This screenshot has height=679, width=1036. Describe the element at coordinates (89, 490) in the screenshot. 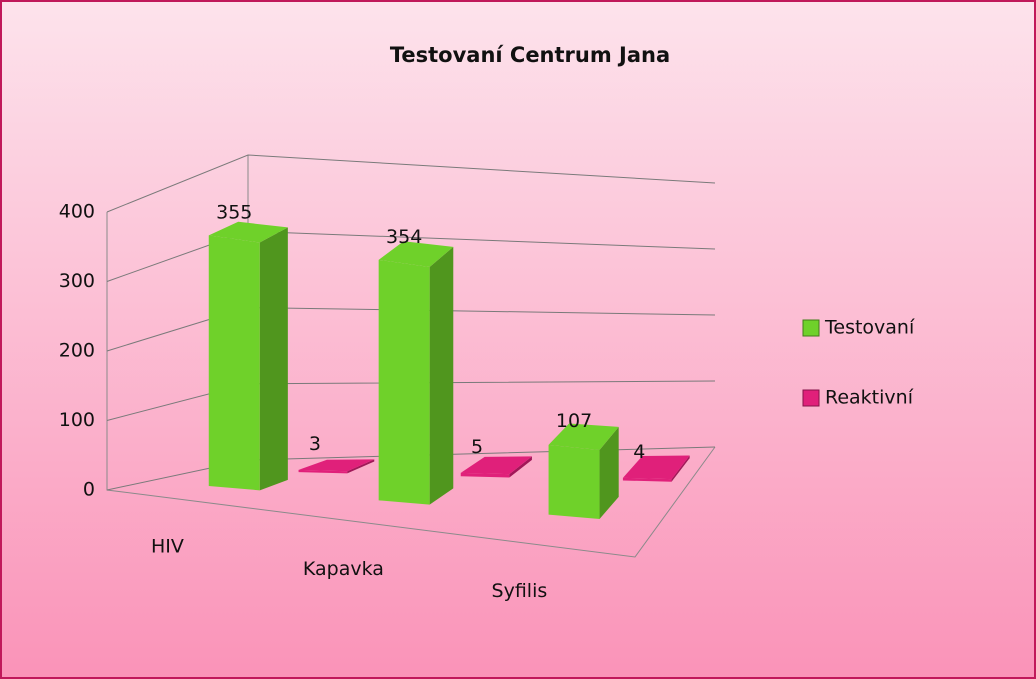

I see `y-tick-label: 0` at that location.